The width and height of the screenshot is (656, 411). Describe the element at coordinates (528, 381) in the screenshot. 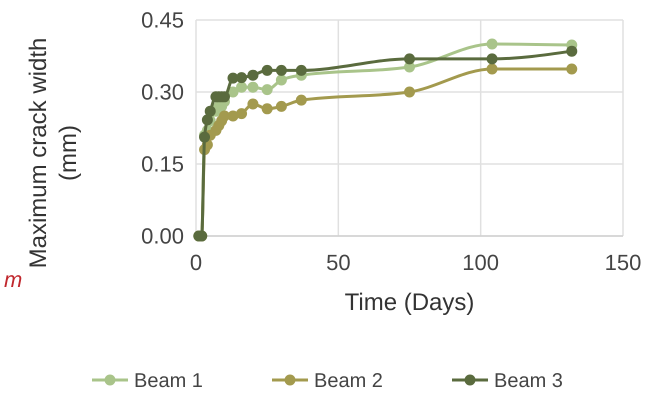

I see `legend-label: Beam 3` at that location.